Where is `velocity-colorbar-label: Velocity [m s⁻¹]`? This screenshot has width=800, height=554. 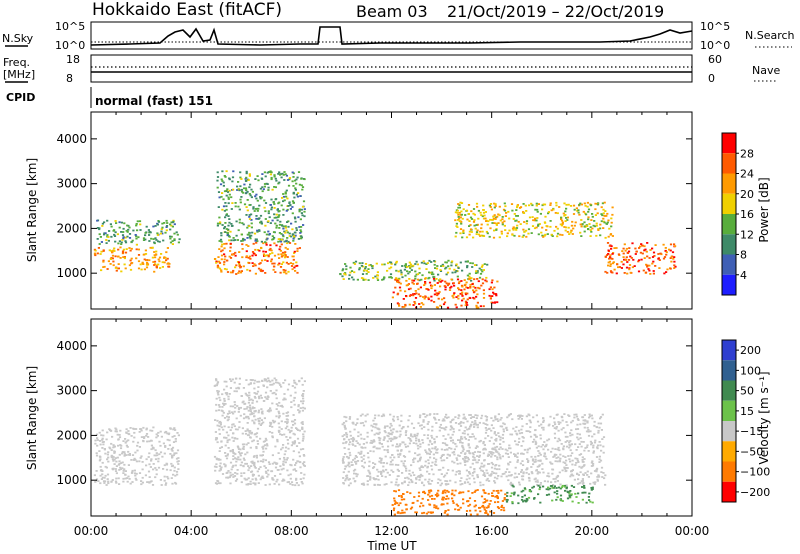 velocity-colorbar-label: Velocity [m s⁻¹] is located at coordinates (764, 417).